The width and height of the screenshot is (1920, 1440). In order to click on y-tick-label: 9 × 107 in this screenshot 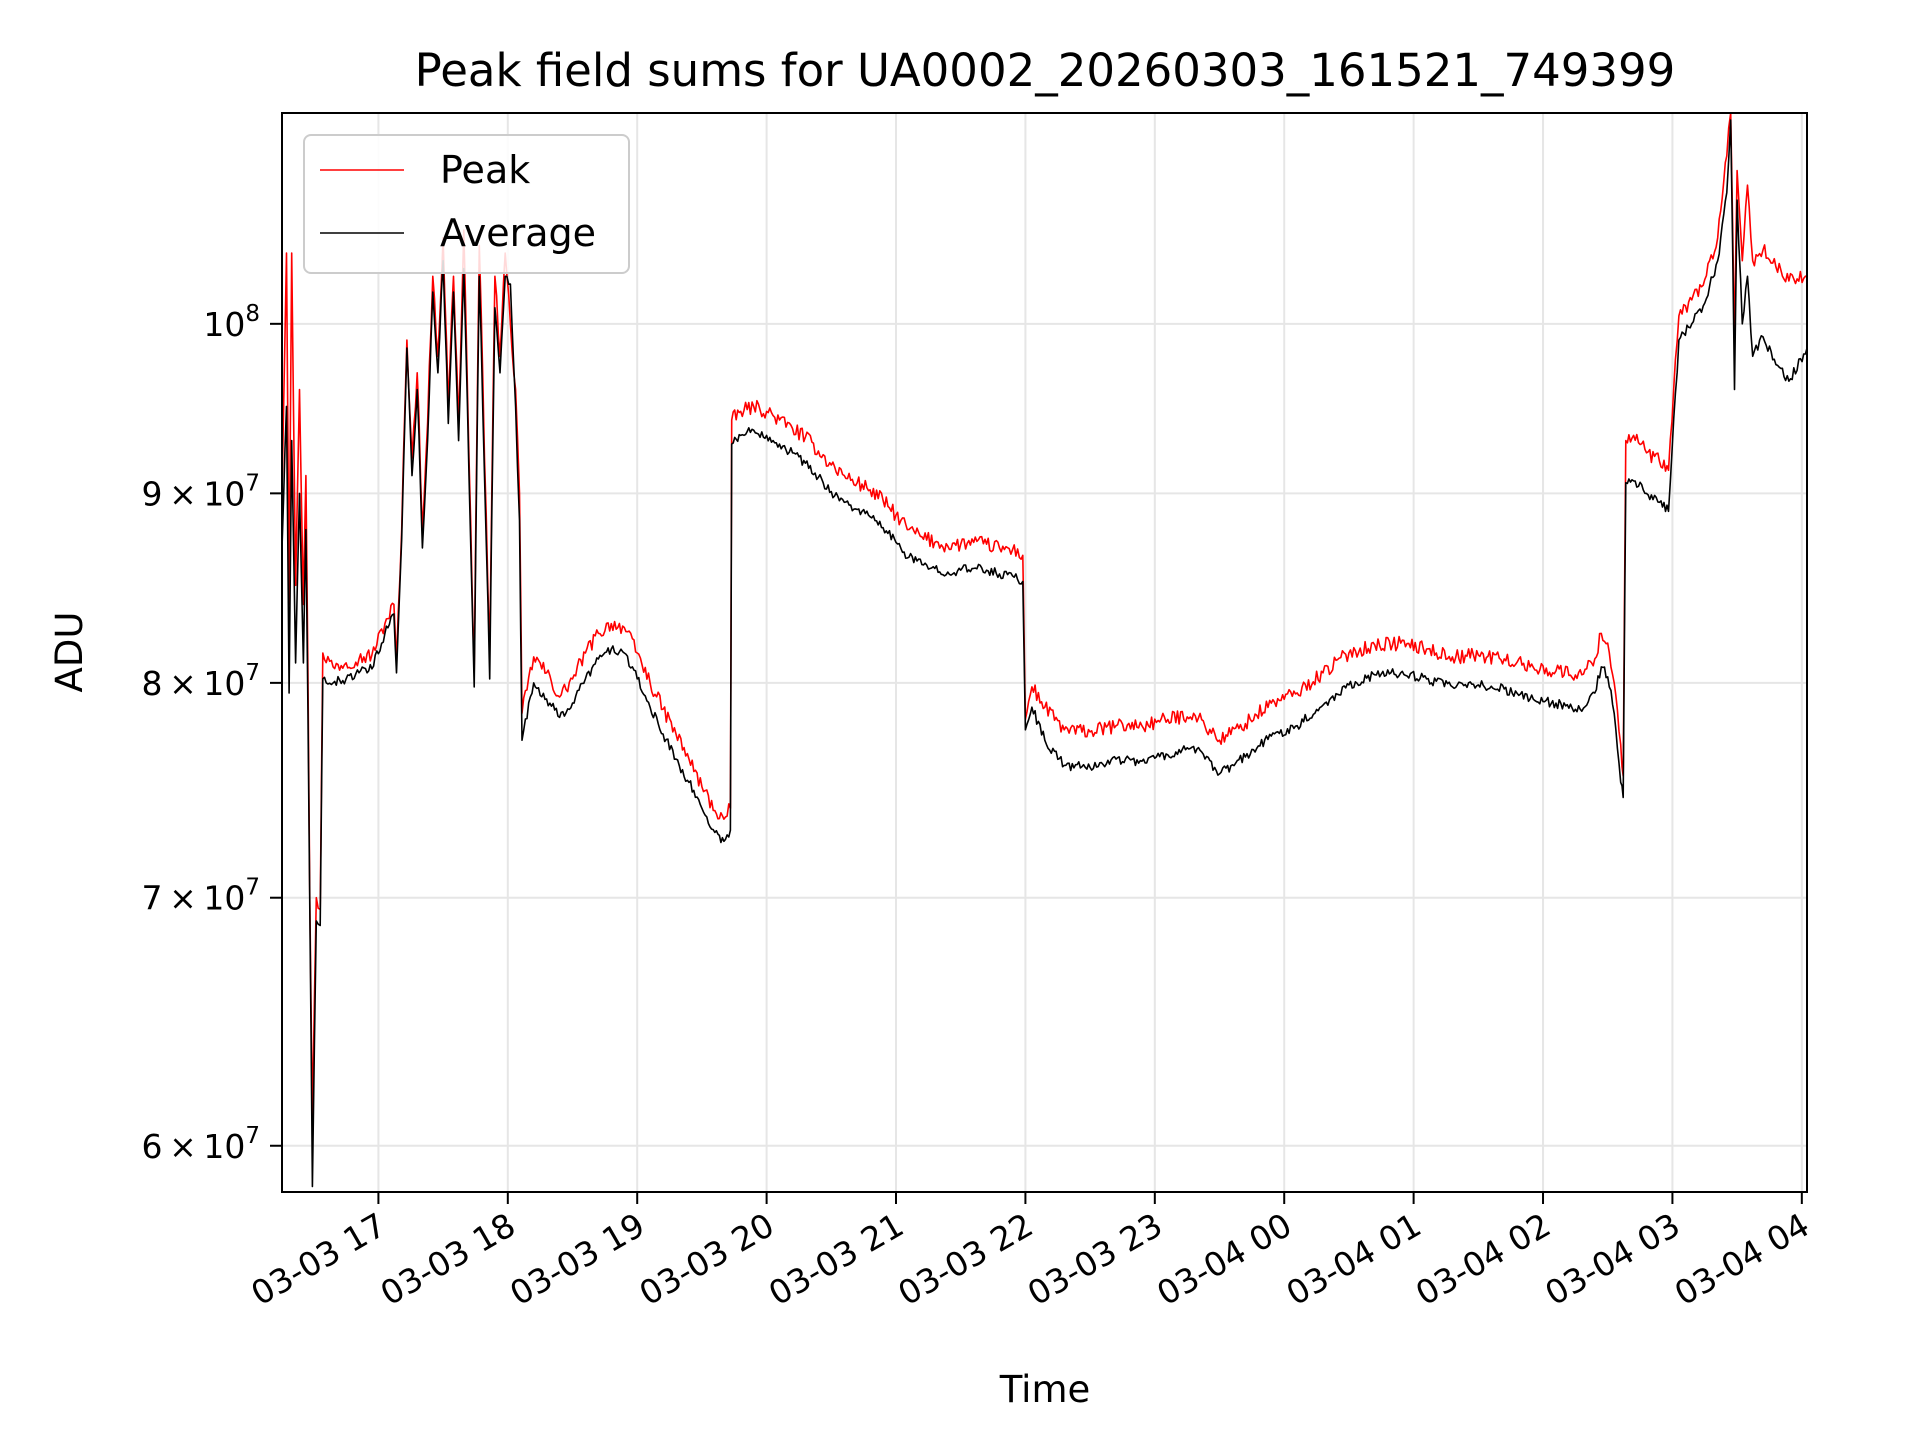, I will do `click(201, 491)`.